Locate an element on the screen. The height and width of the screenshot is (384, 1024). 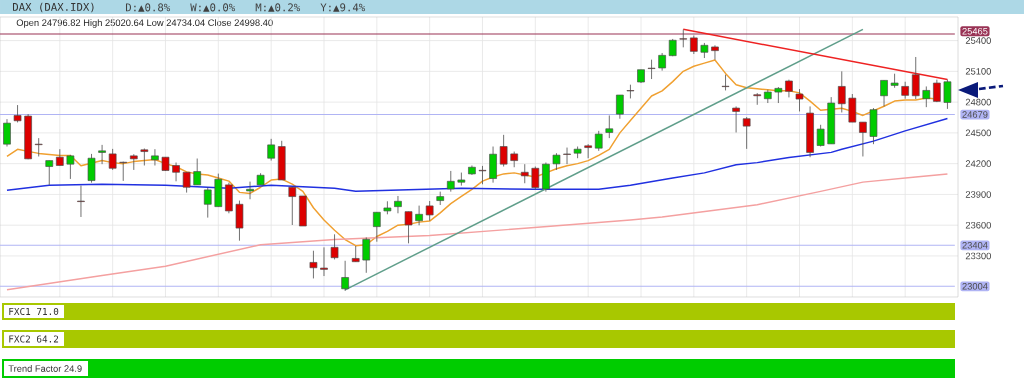
chart-subtitle: Open 24796.82 High 25020.64 Low 24734.04 Close 24998.40 is located at coordinates (144, 23).